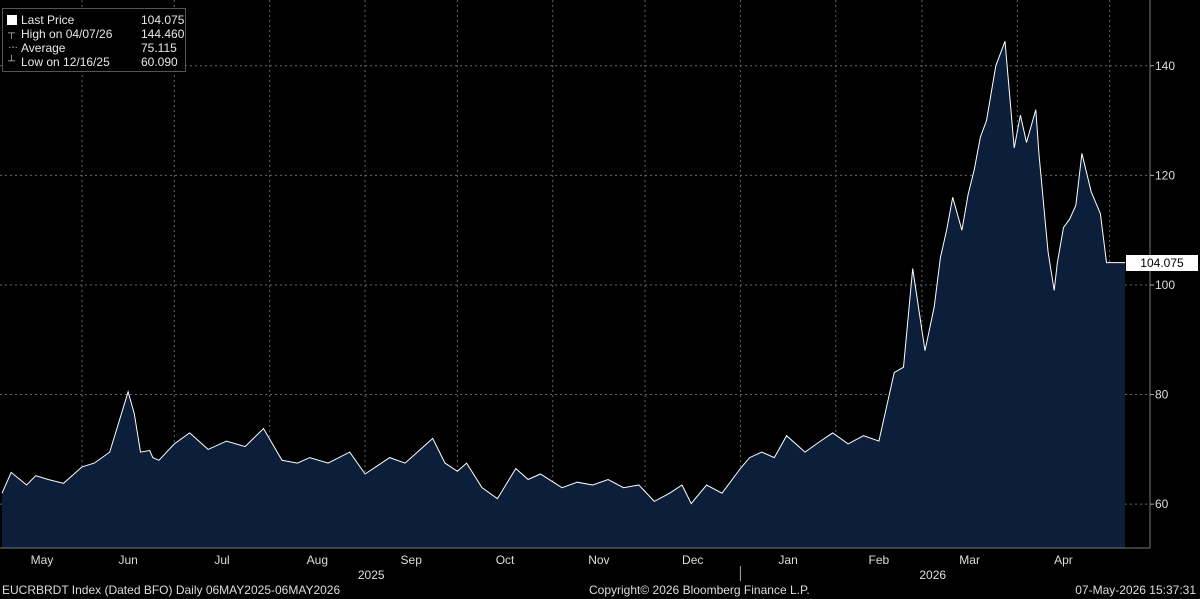 The height and width of the screenshot is (599, 1200). What do you see at coordinates (932, 575) in the screenshot?
I see `x-year-label: 2026` at bounding box center [932, 575].